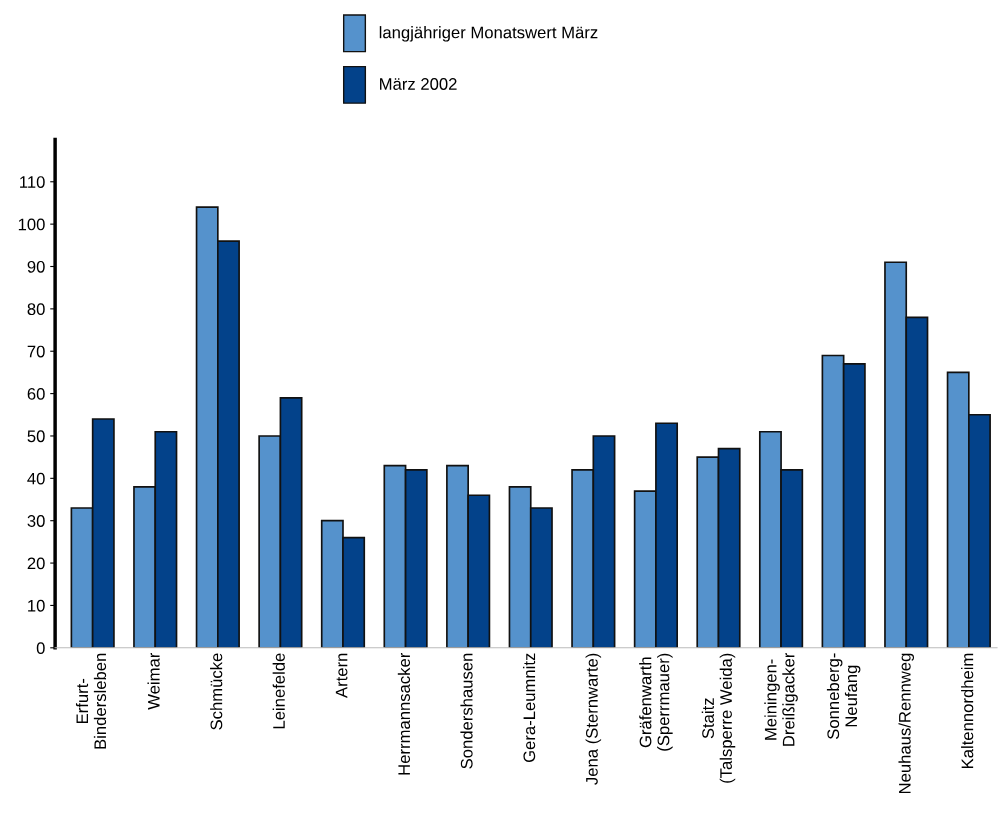 The height and width of the screenshot is (820, 1002). Describe the element at coordinates (488, 34) in the screenshot. I see `legend-label: langjähriger Monatswert März` at that location.